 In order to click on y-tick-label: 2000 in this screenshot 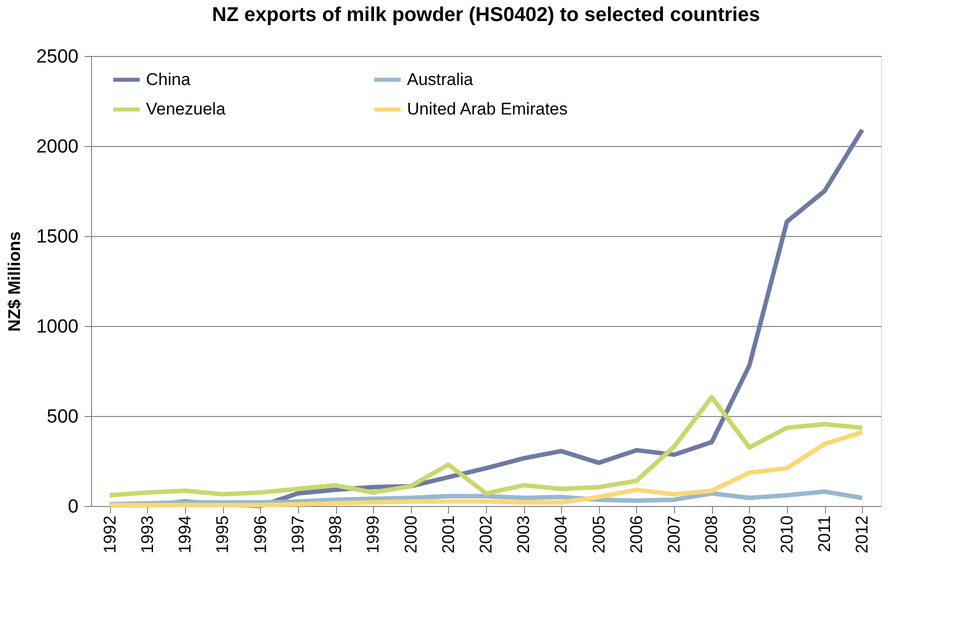, I will do `click(57, 147)`.